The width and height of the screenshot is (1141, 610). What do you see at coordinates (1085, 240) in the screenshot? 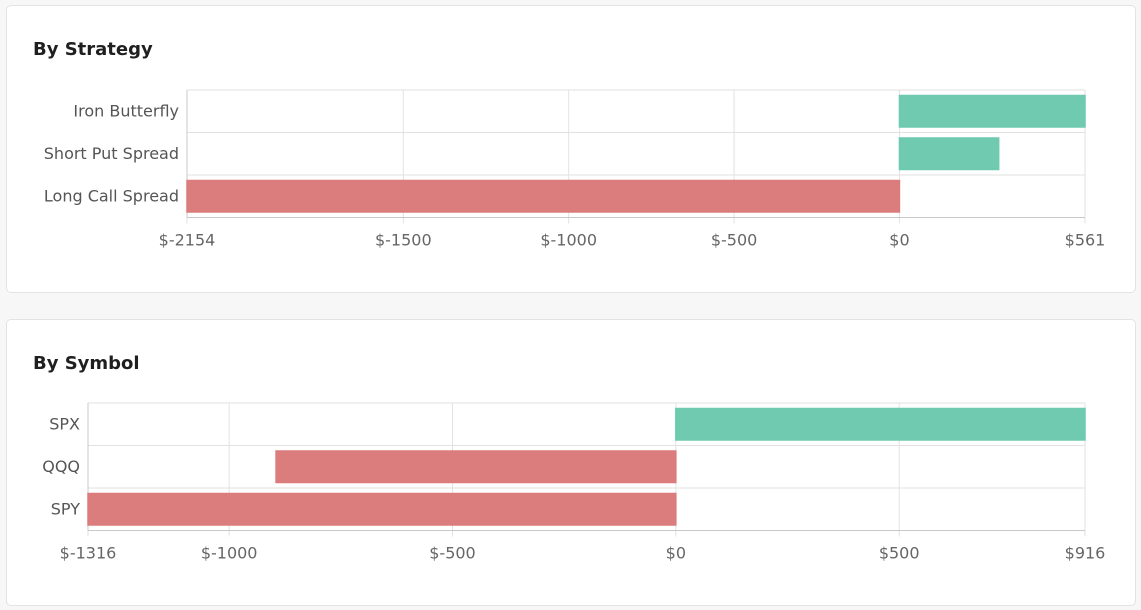
I see `x-tick-label: $561` at bounding box center [1085, 240].